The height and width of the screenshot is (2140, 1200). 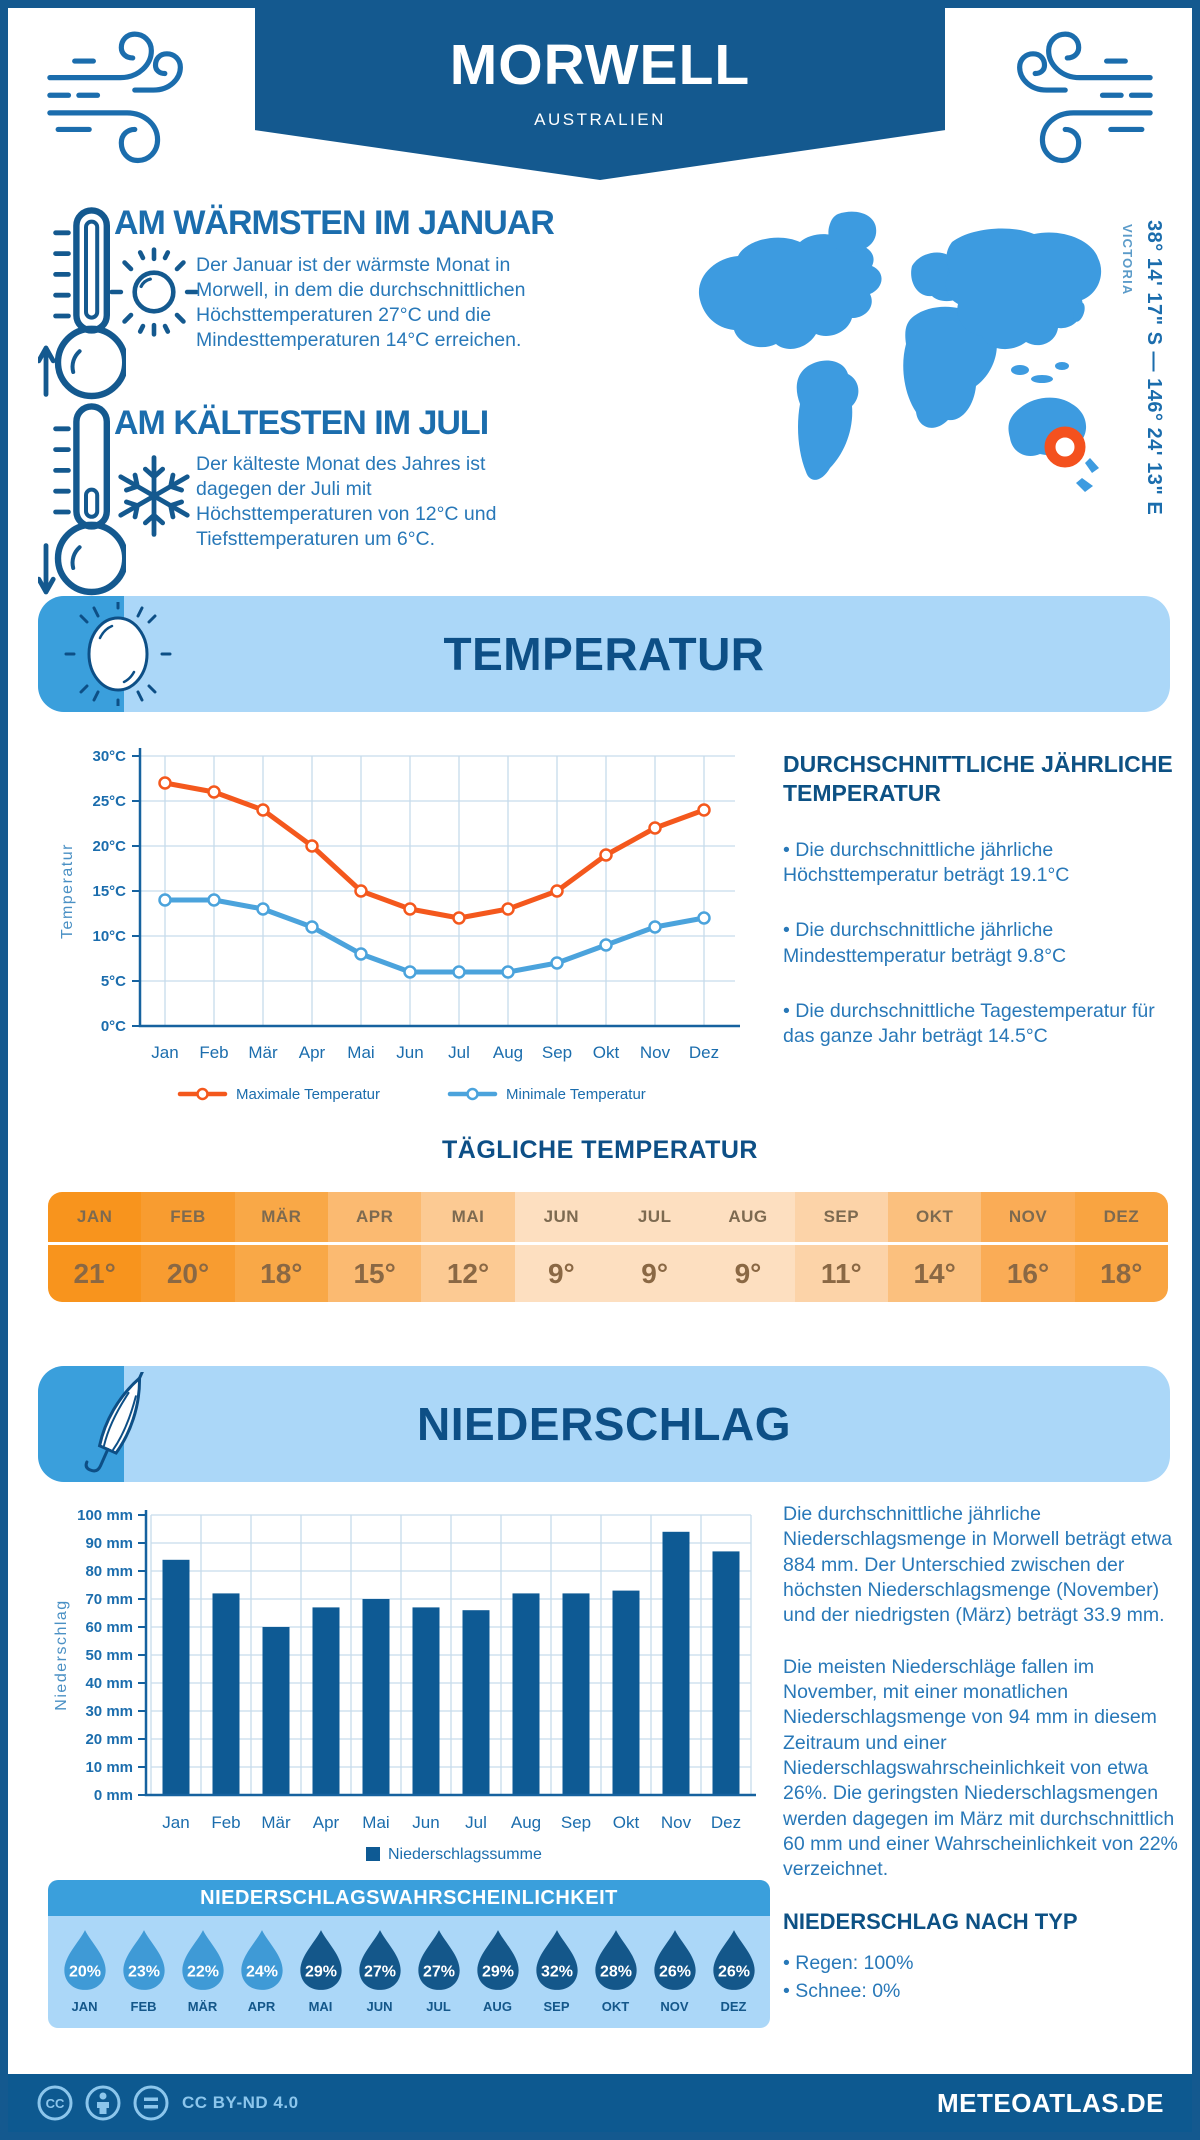 What do you see at coordinates (576, 1822) in the screenshot?
I see `svg-text: Sep` at bounding box center [576, 1822].